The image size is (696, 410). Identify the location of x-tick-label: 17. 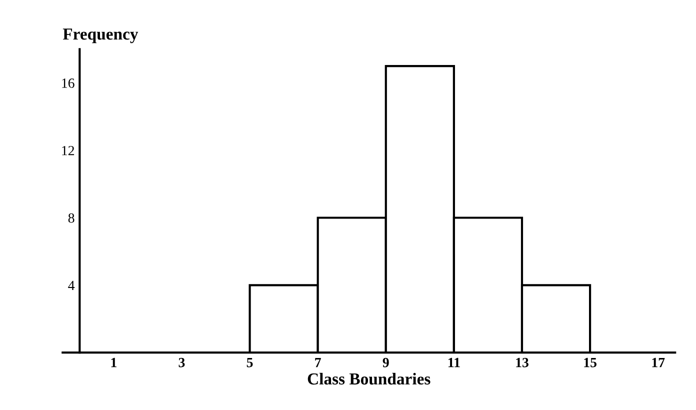
(658, 363).